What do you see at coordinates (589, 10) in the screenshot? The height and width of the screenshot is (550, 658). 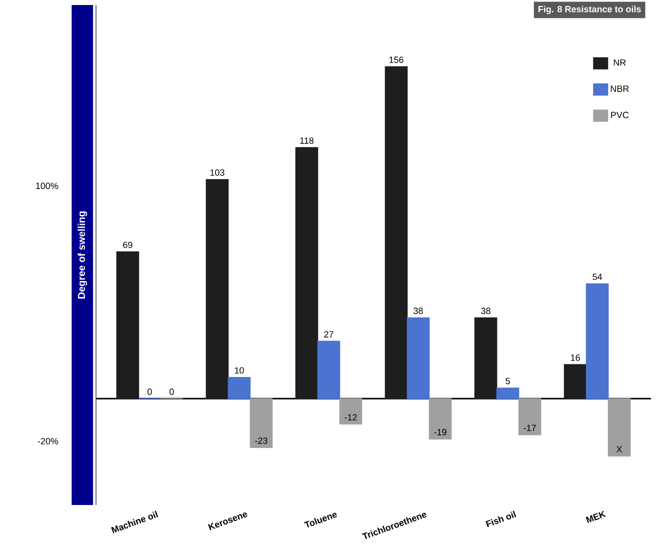 I see `chart-title: Fig. 8 Resistance to oils` at bounding box center [589, 10].